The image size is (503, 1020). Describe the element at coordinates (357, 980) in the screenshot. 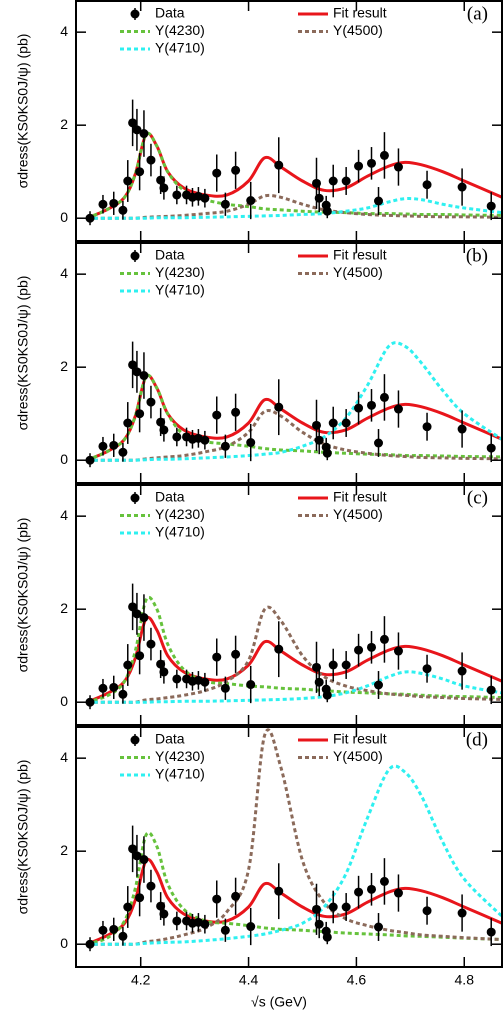

I see `x-tick-label: 4.6` at that location.